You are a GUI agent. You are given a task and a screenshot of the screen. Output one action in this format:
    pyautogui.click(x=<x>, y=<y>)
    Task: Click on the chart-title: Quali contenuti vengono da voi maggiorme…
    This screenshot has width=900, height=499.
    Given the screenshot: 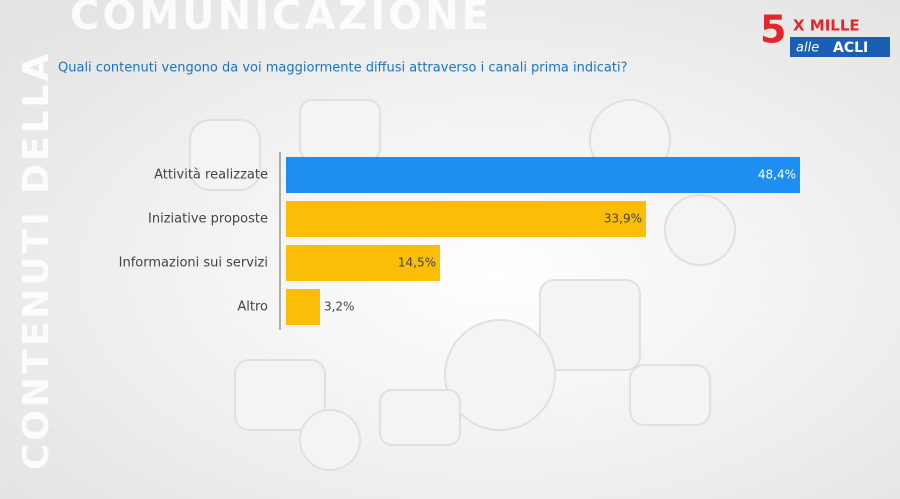 What is the action you would take?
    pyautogui.click(x=342, y=68)
    